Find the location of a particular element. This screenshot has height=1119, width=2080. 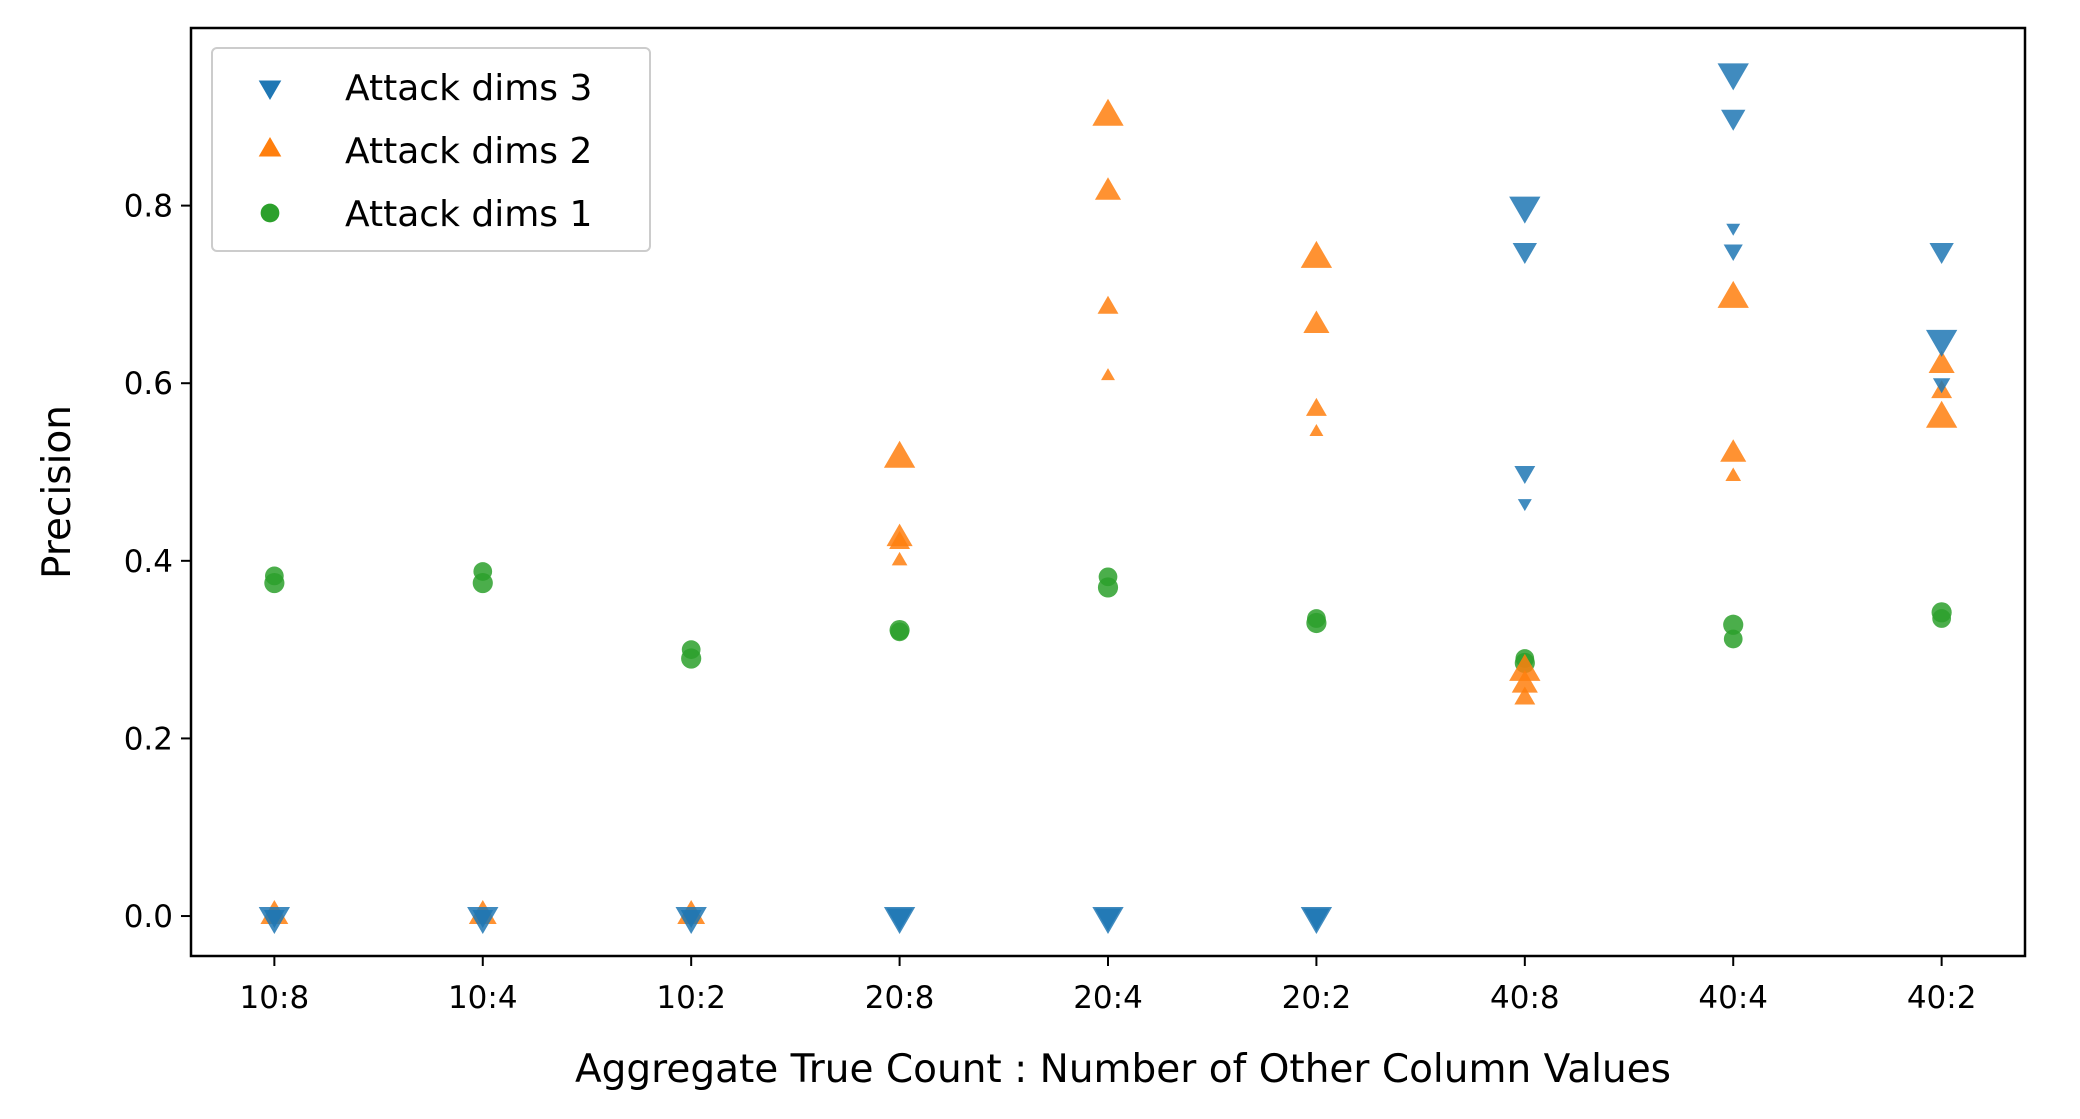

x-axis: 10:8 10:4 10:2 20:8 20:4 20:2 40:8 40:4 40:2 is located at coordinates (1108, 986).